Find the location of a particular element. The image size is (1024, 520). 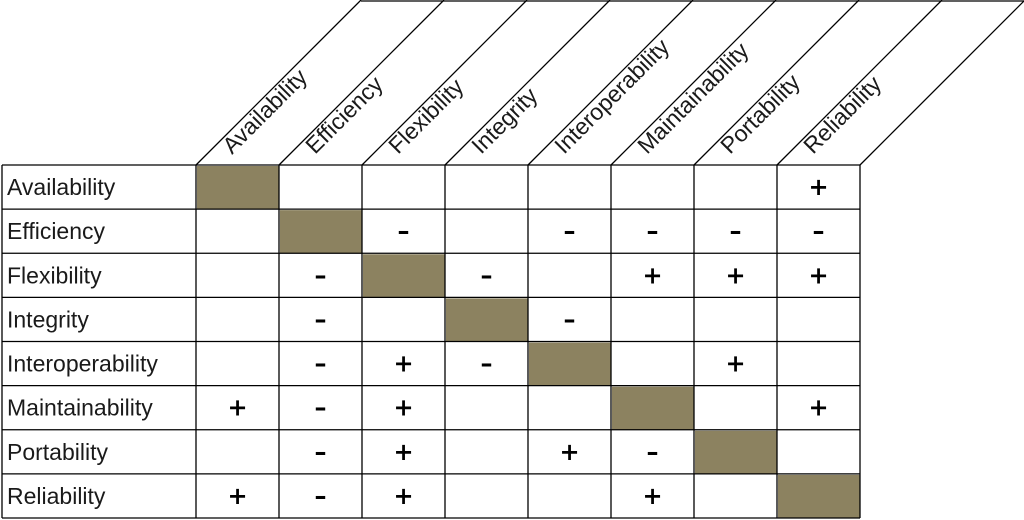

negative-mark-efficiency-portability: – is located at coordinates (736, 231).